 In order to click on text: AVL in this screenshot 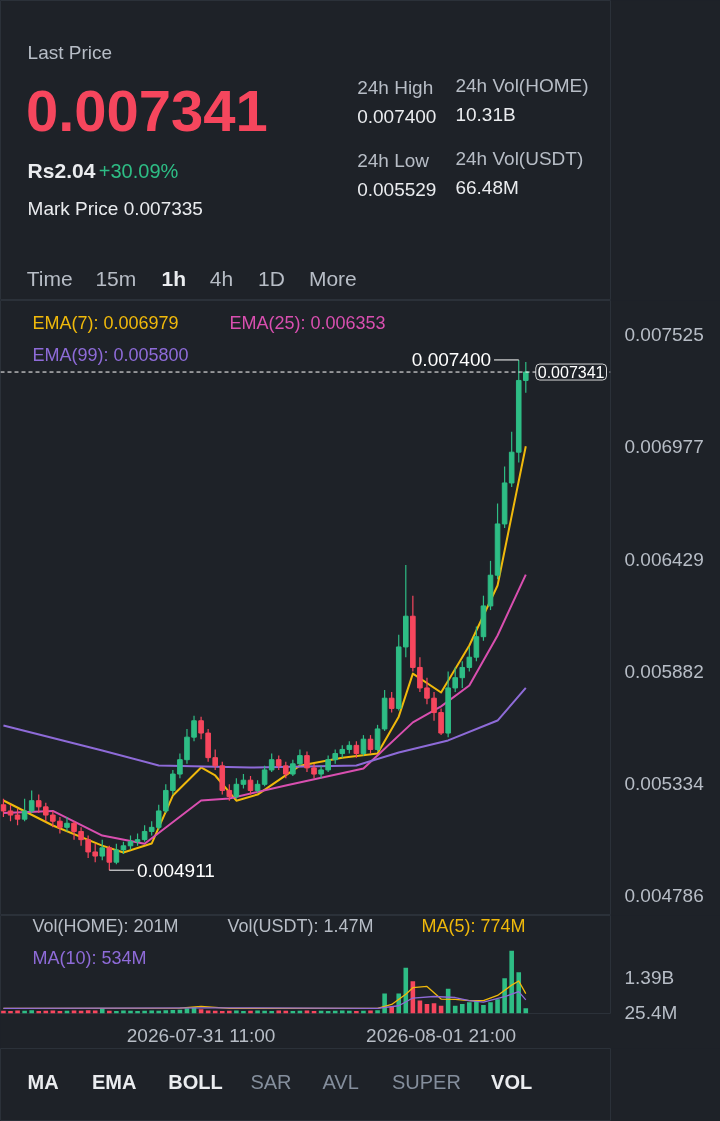, I will do `click(340, 1081)`.